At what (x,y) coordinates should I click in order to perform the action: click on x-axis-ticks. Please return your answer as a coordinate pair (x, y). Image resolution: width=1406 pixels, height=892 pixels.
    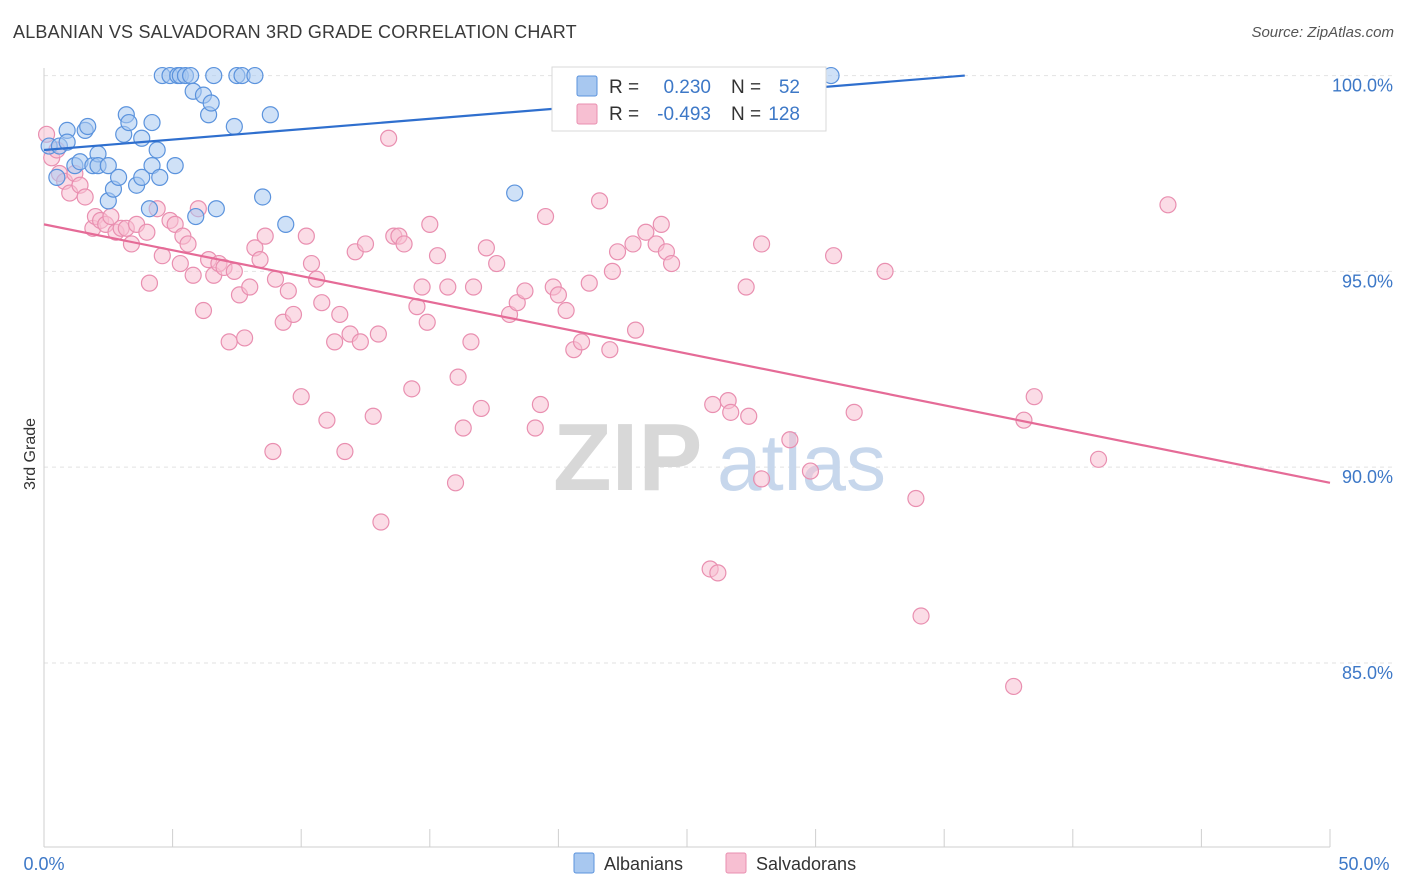
    Looking at the image, I should click on (687, 838).